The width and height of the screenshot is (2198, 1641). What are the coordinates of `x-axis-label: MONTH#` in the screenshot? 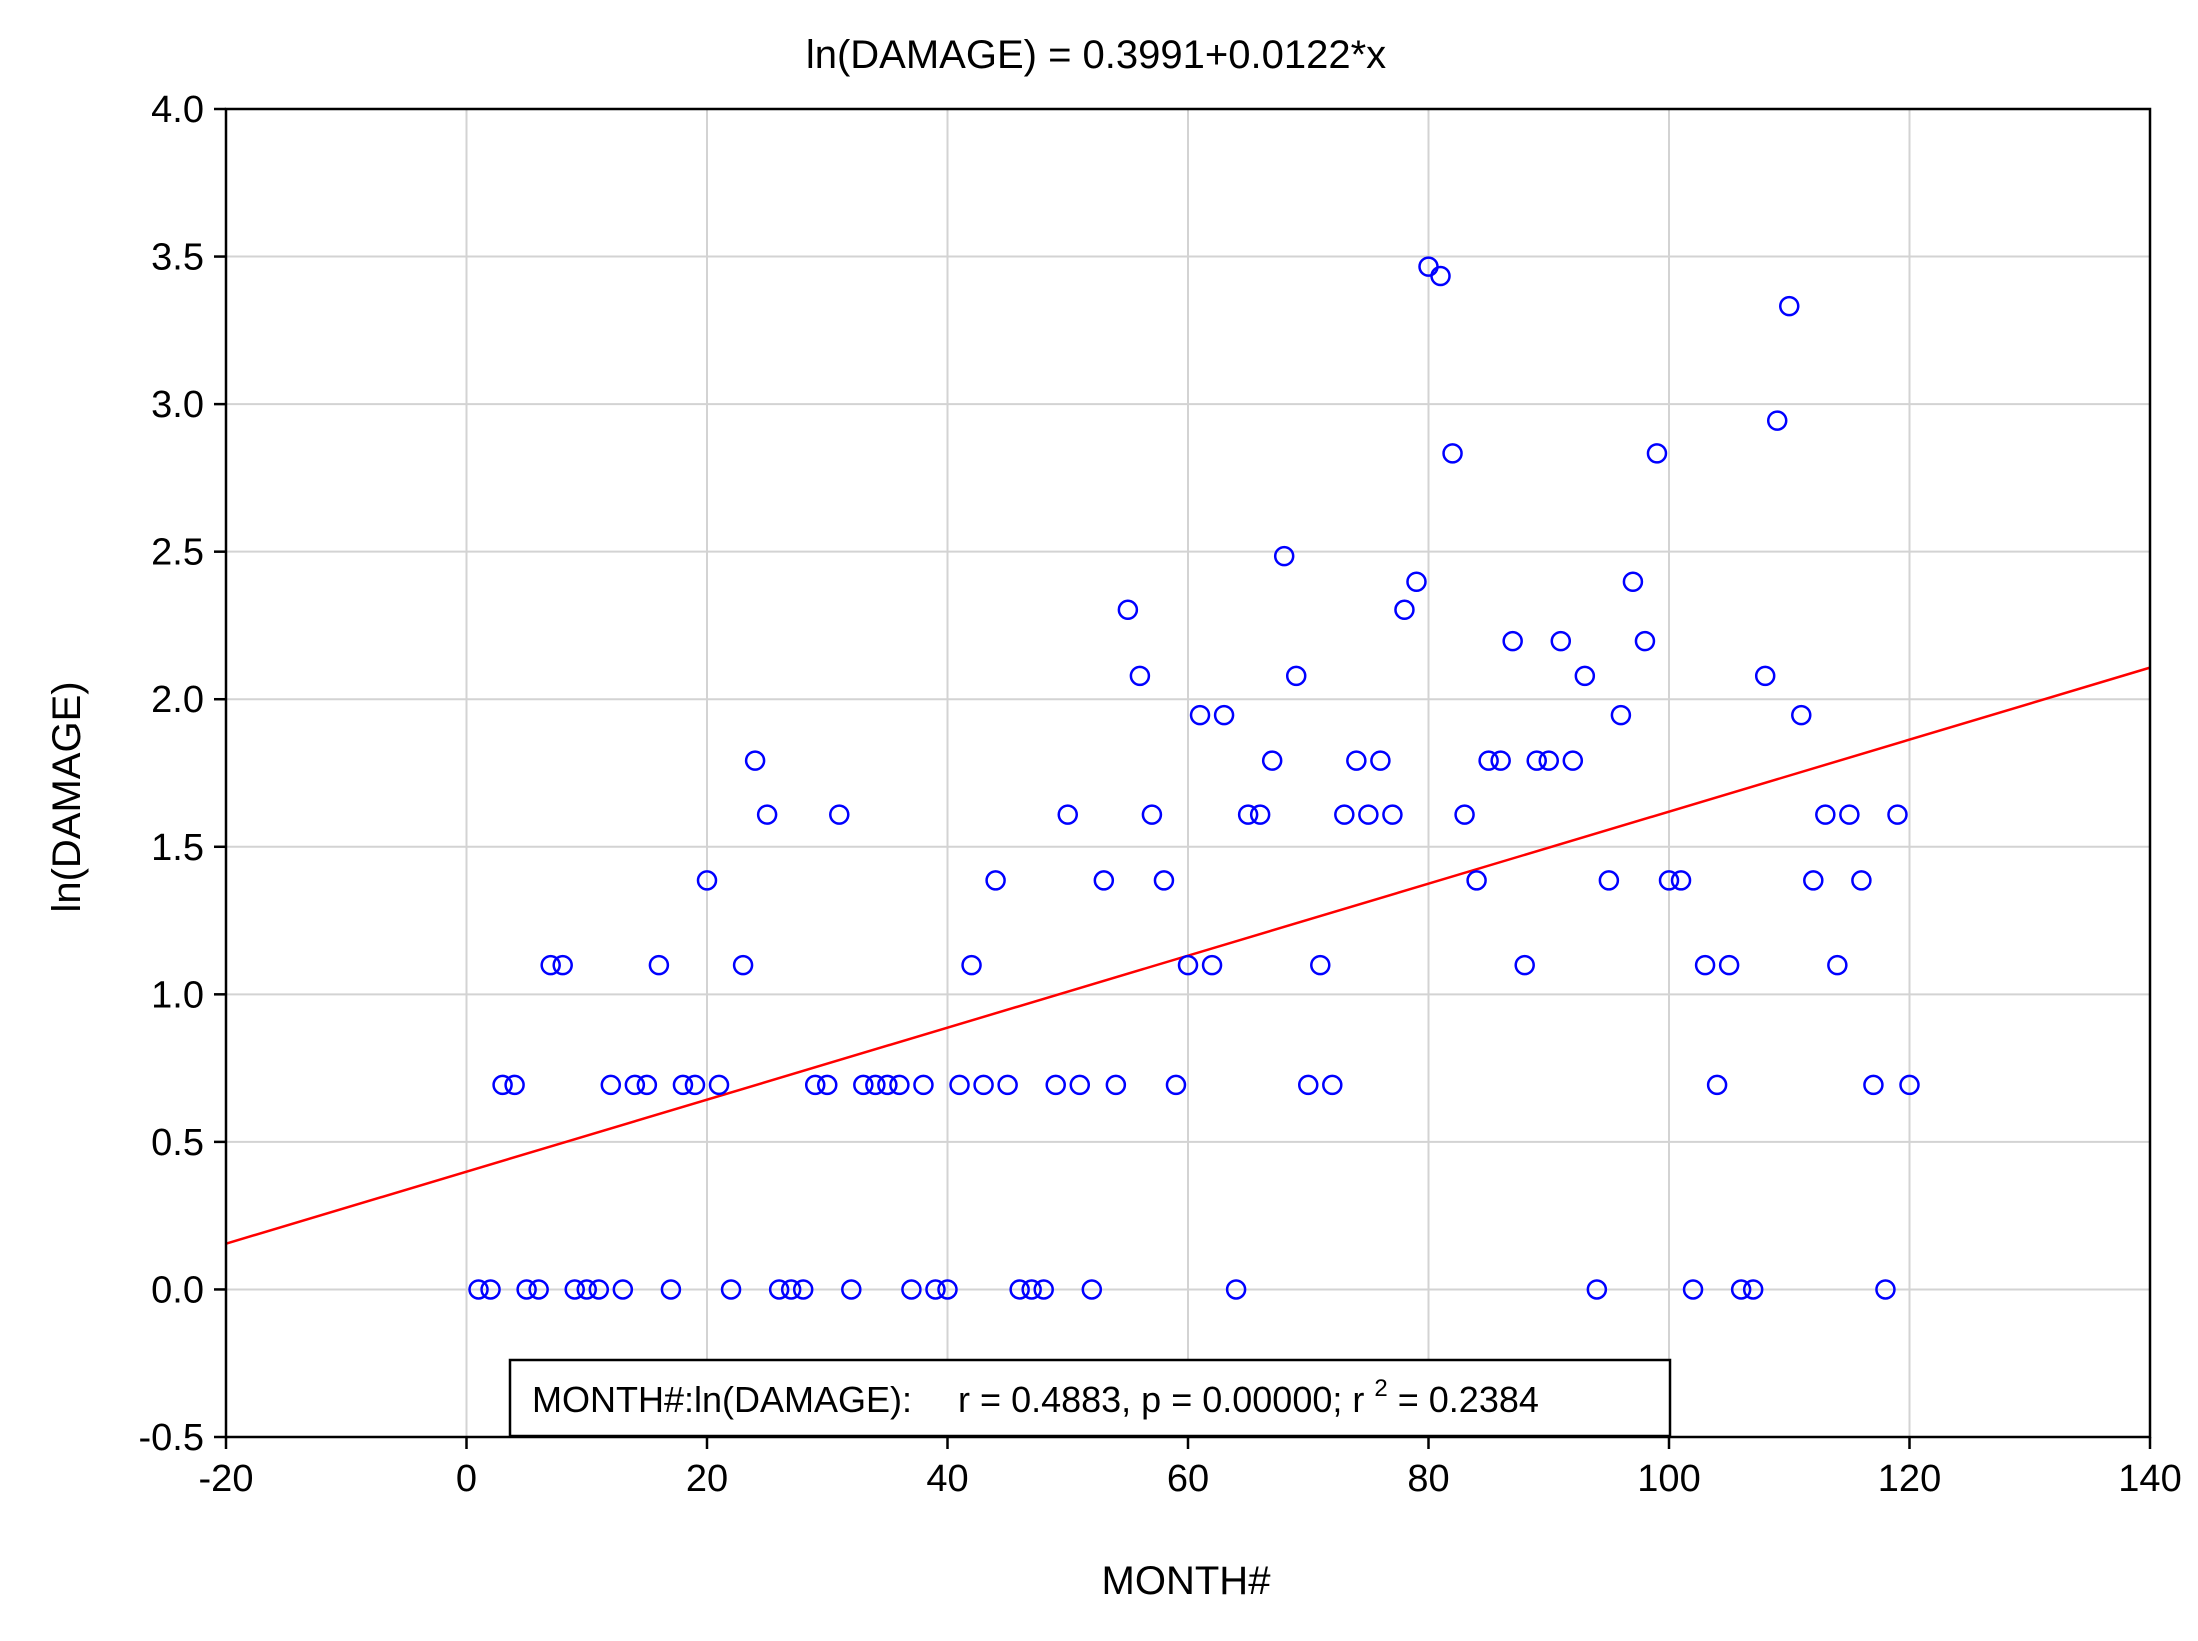 It's located at (1187, 1581).